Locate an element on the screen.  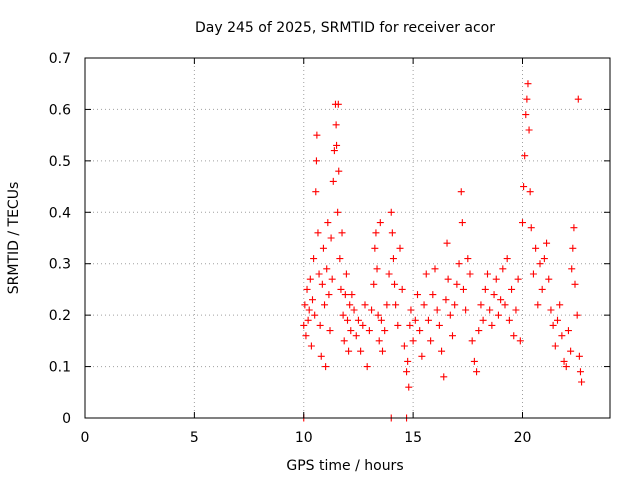
y-tick-label: 0.2 is located at coordinates (60, 316).